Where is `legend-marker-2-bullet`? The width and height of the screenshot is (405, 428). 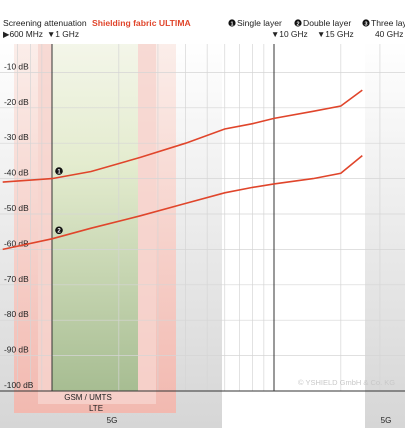 legend-marker-2-bullet is located at coordinates (298, 23).